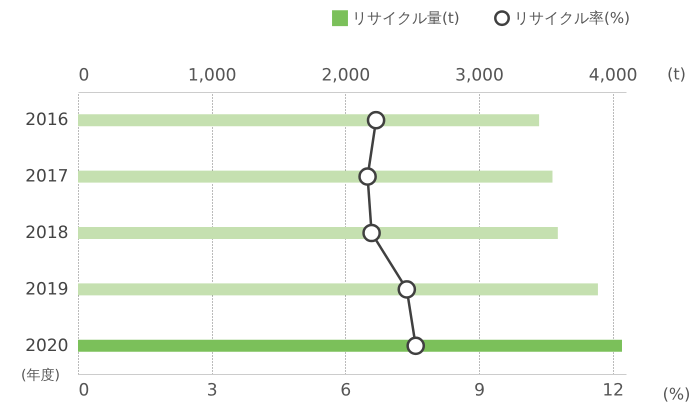 The height and width of the screenshot is (416, 690). I want to click on legend-label: リサイクル率(%), so click(572, 18).